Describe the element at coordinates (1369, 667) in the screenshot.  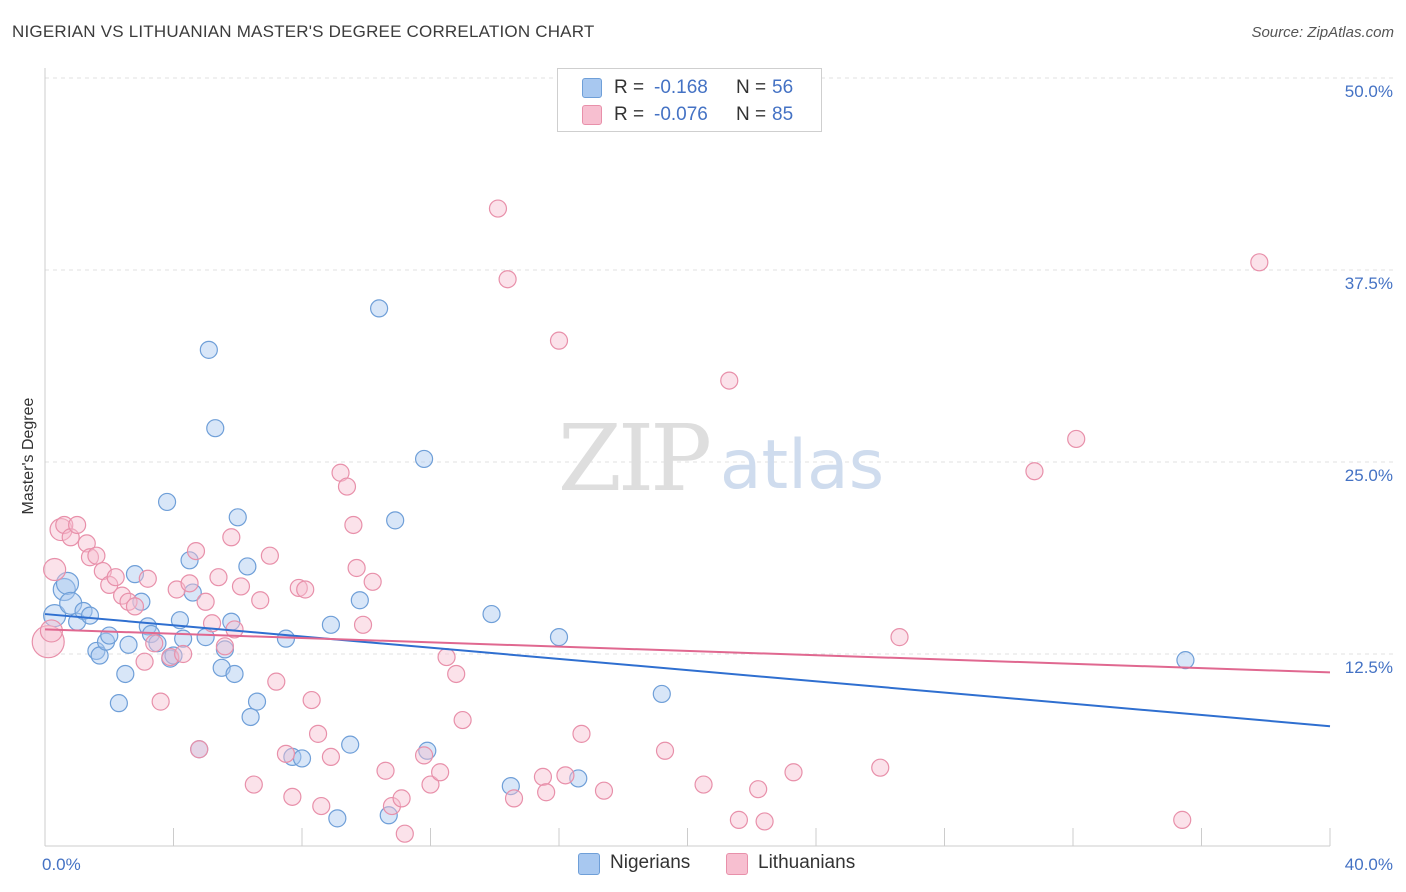
I see `y-tick-label: 12.5%` at that location.